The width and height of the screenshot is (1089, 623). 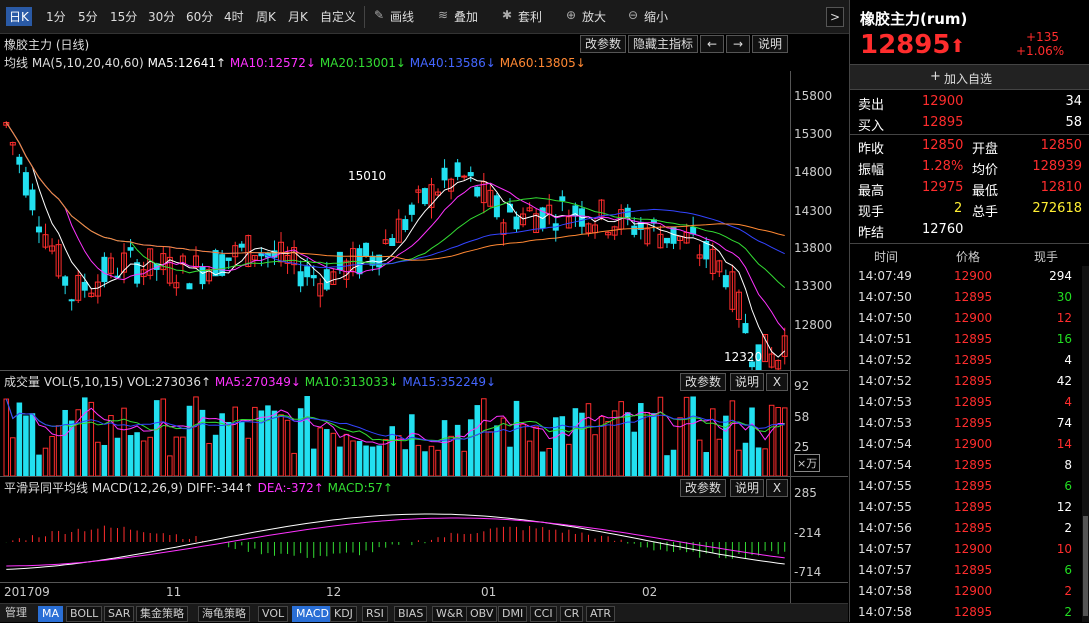 What do you see at coordinates (1068, 465) in the screenshot?
I see `tick-volume: 8` at bounding box center [1068, 465].